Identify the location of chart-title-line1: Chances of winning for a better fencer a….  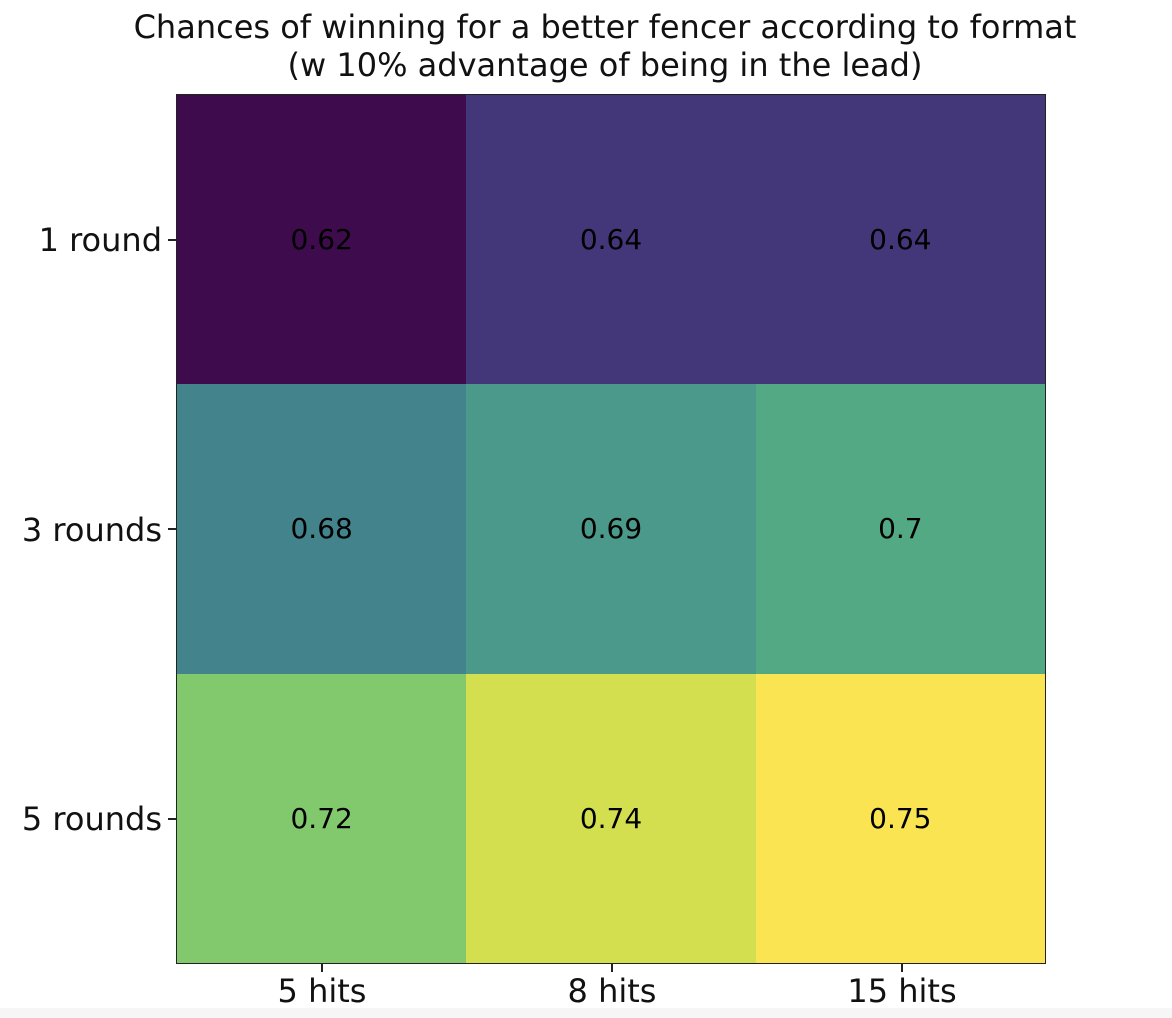
(605, 27).